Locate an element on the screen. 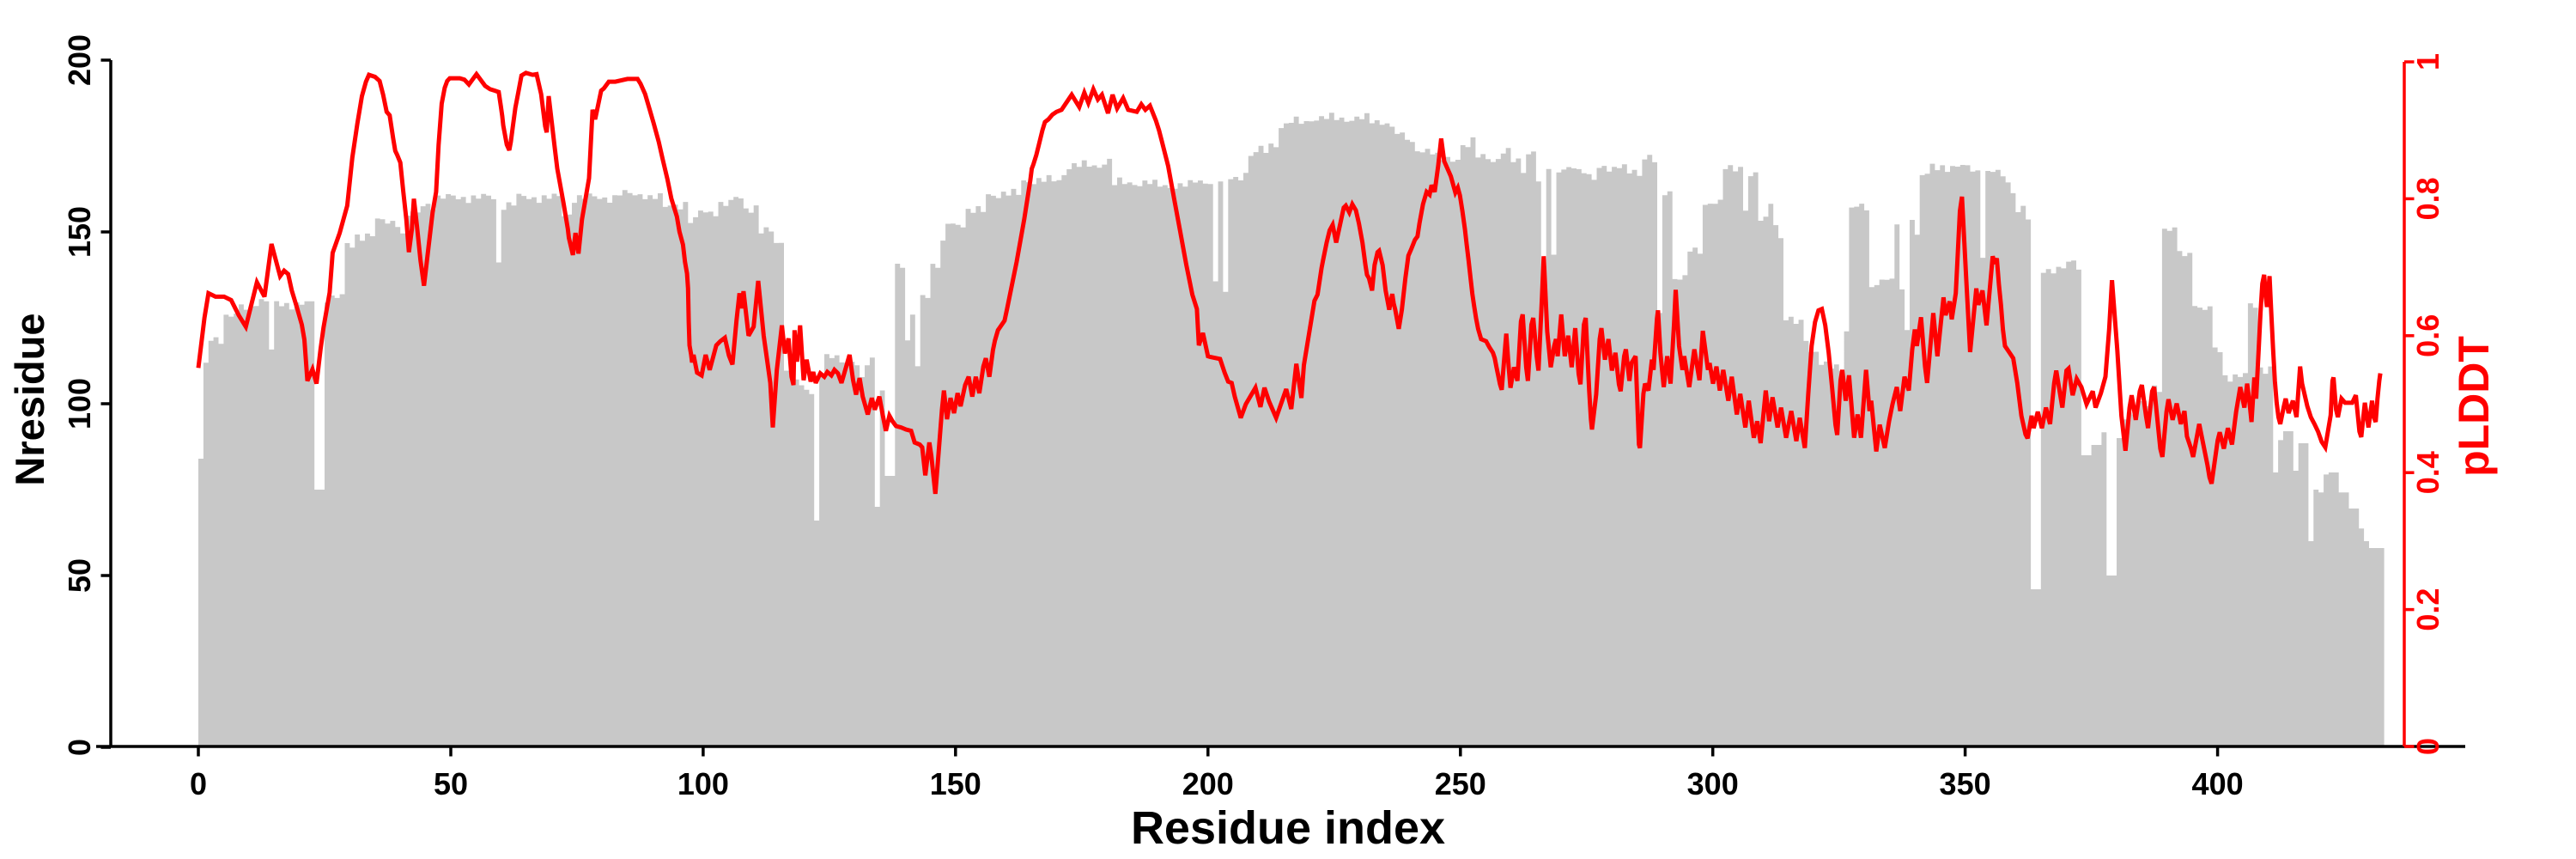 The height and width of the screenshot is (859, 2576). svg-text: 0.4 is located at coordinates (2427, 473).